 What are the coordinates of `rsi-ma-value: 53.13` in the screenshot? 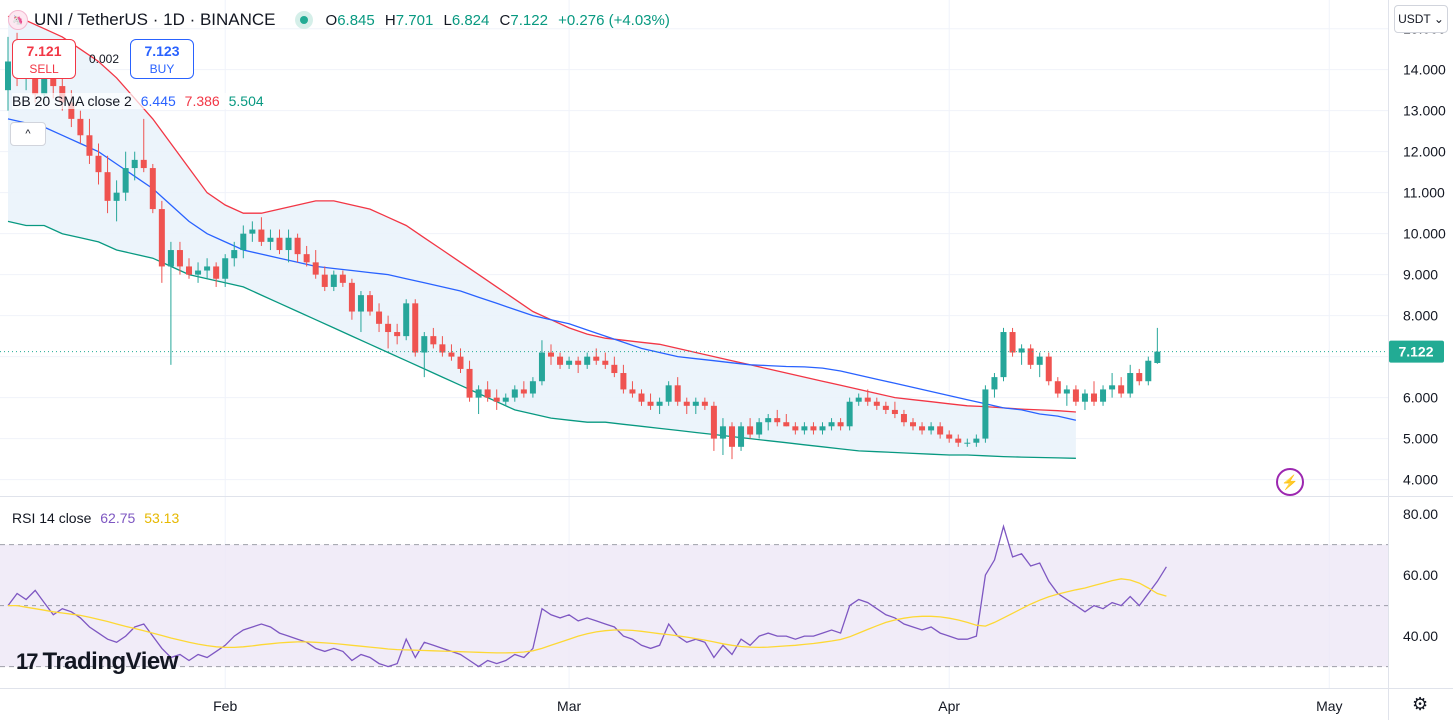 It's located at (162, 518).